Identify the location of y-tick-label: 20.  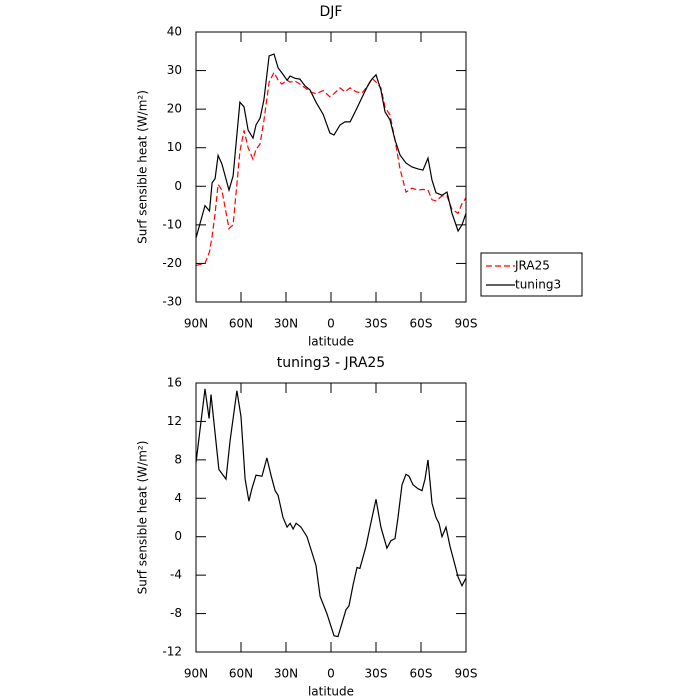
(174, 109).